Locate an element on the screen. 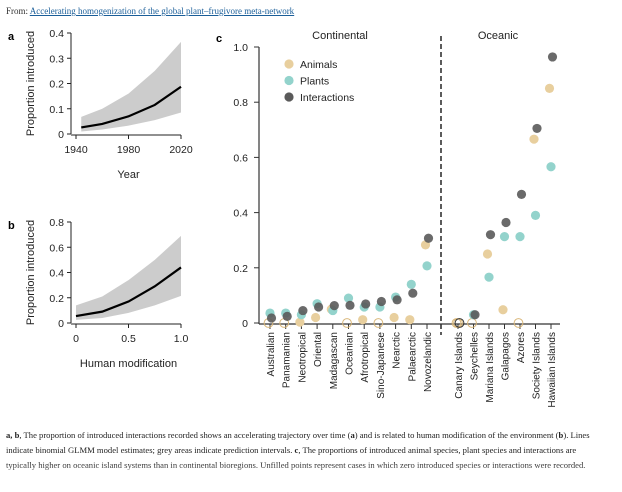 This screenshot has width=622, height=492. category-label: Madagascan is located at coordinates (334, 360).